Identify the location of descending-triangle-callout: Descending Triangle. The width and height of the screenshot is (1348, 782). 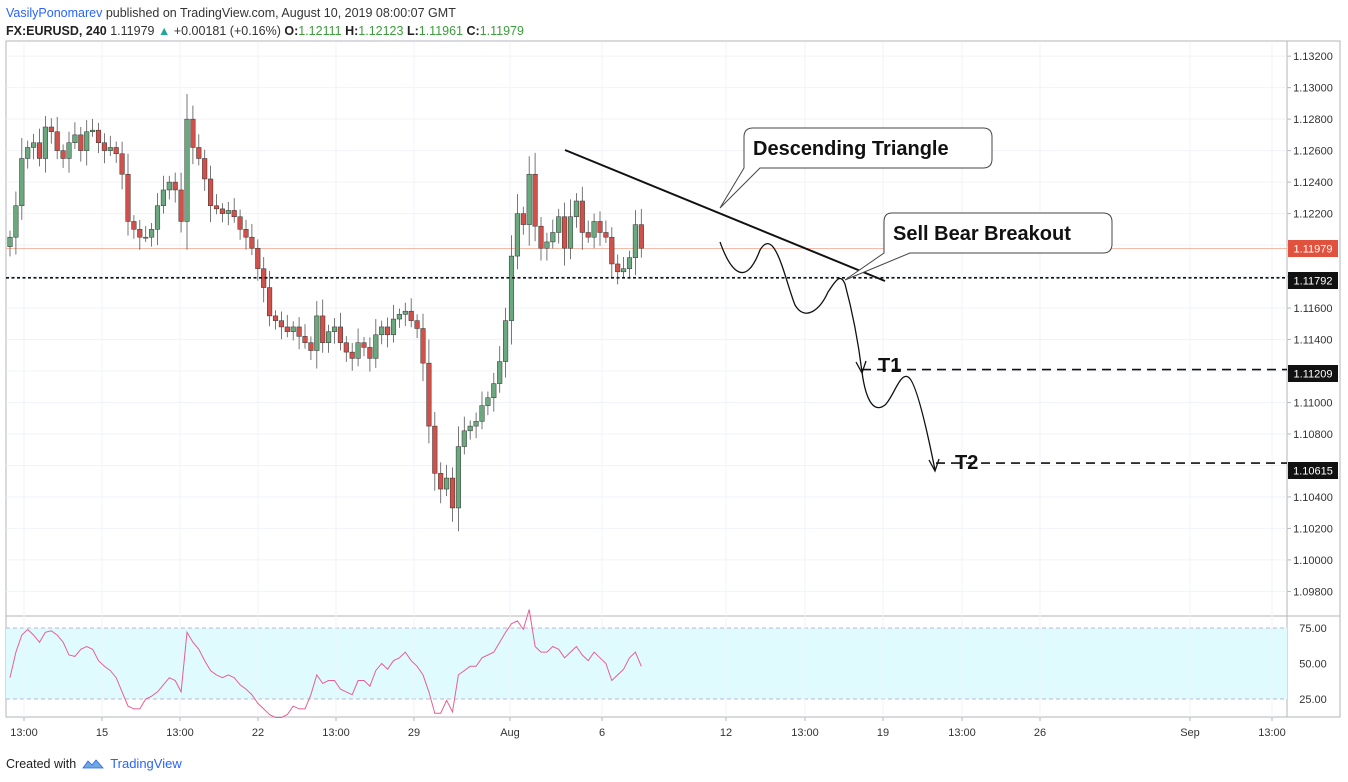
(856, 168).